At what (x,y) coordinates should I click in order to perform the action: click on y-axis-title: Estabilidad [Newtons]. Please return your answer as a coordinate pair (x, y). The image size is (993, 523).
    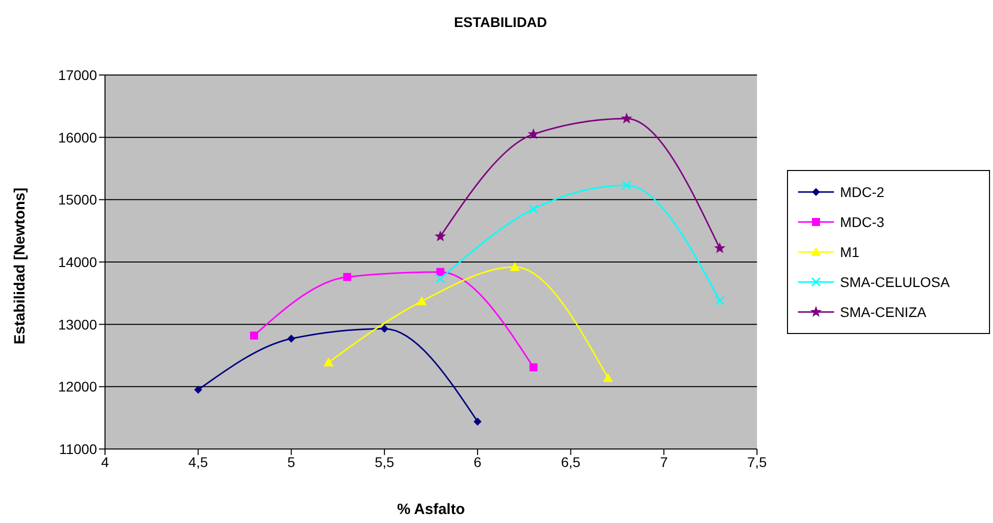
    Looking at the image, I should click on (20, 266).